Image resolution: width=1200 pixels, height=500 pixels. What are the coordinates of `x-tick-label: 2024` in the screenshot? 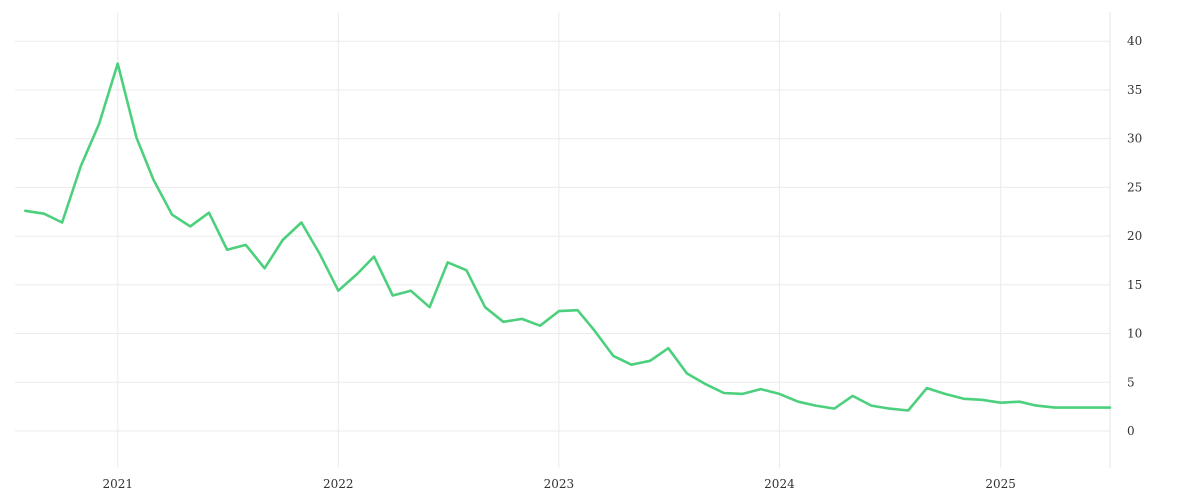 It's located at (779, 484).